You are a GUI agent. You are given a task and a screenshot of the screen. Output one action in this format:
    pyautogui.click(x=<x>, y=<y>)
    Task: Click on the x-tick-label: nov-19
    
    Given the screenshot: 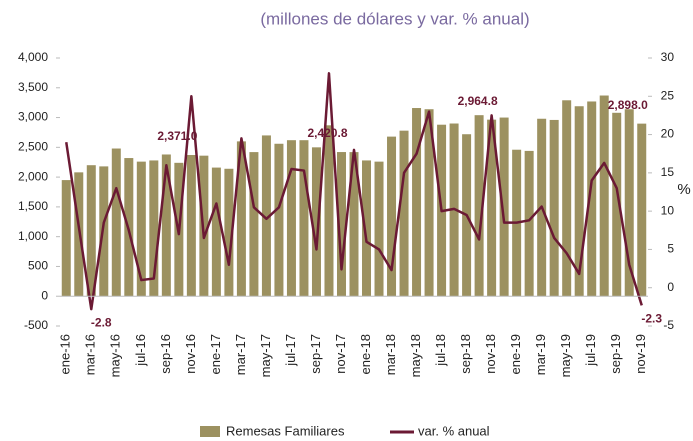 What is the action you would take?
    pyautogui.click(x=640, y=354)
    